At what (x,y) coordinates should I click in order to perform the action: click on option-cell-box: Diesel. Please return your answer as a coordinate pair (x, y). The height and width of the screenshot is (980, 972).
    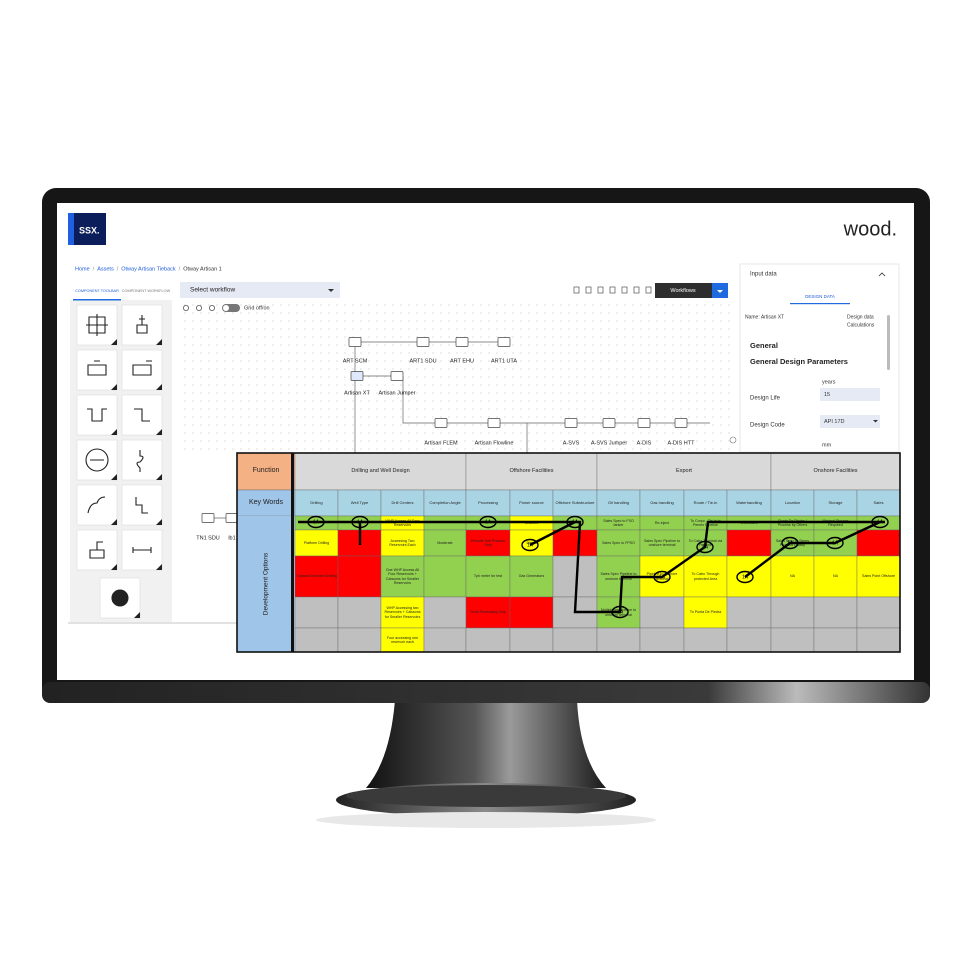
    Looking at the image, I should click on (531, 542).